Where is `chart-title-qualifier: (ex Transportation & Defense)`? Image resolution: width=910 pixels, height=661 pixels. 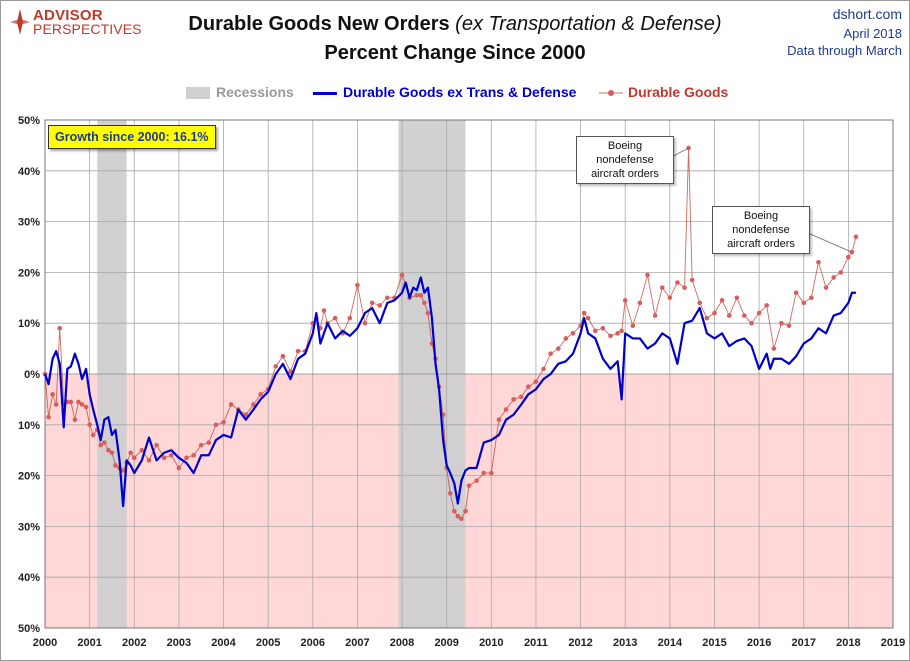 chart-title-qualifier: (ex Transportation & Defense) is located at coordinates (588, 24).